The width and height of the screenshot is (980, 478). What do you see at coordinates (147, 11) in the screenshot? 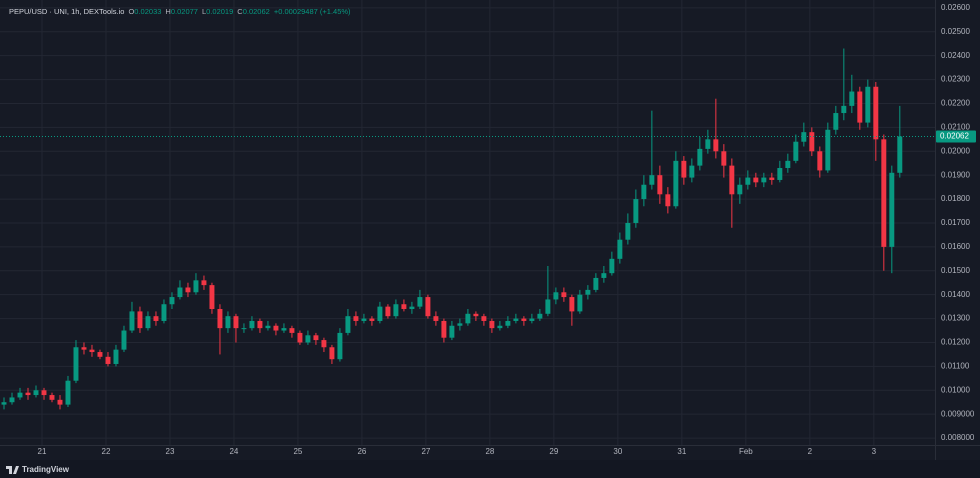
I see `ohlc-value: 0.02033` at bounding box center [147, 11].